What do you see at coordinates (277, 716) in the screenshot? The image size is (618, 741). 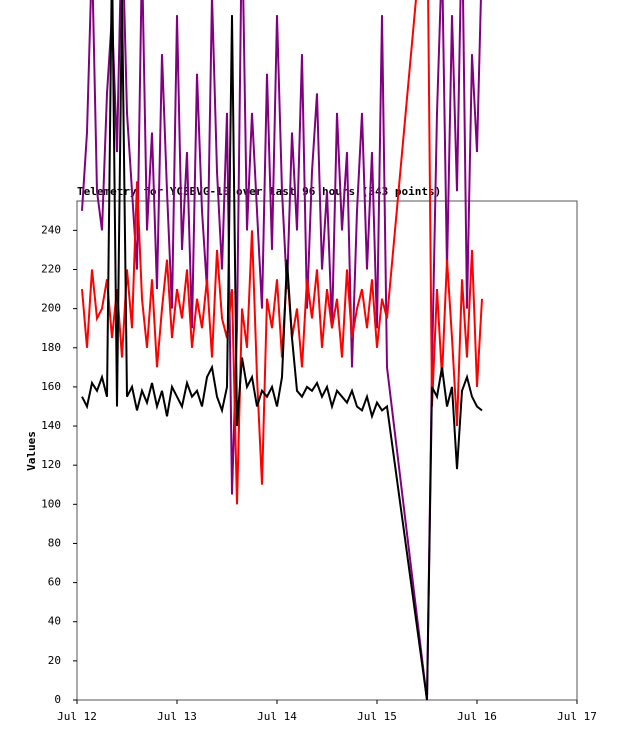 I see `x-tick-label: Jul 14` at bounding box center [277, 716].